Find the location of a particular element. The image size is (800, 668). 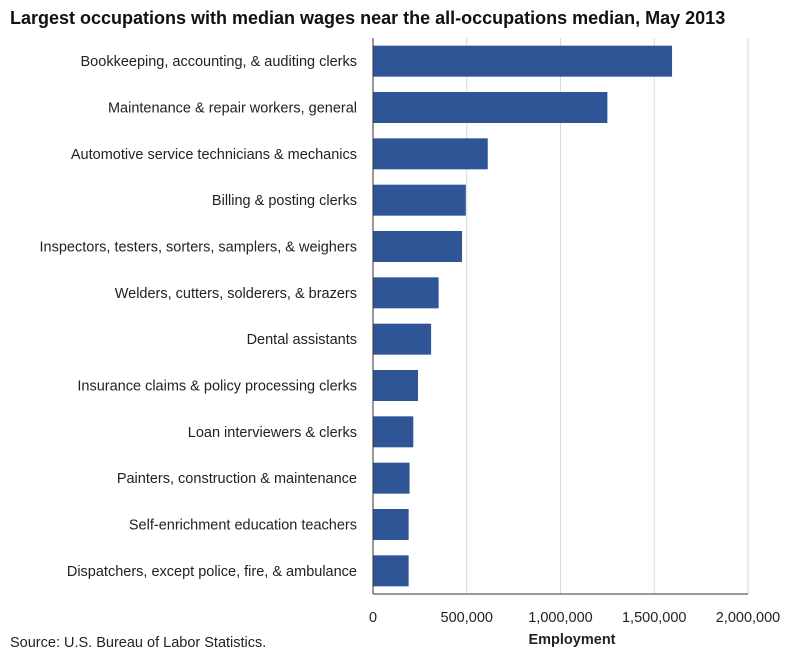

source-note: Source: U.S. Bureau of Labor Statistics. is located at coordinates (138, 643).